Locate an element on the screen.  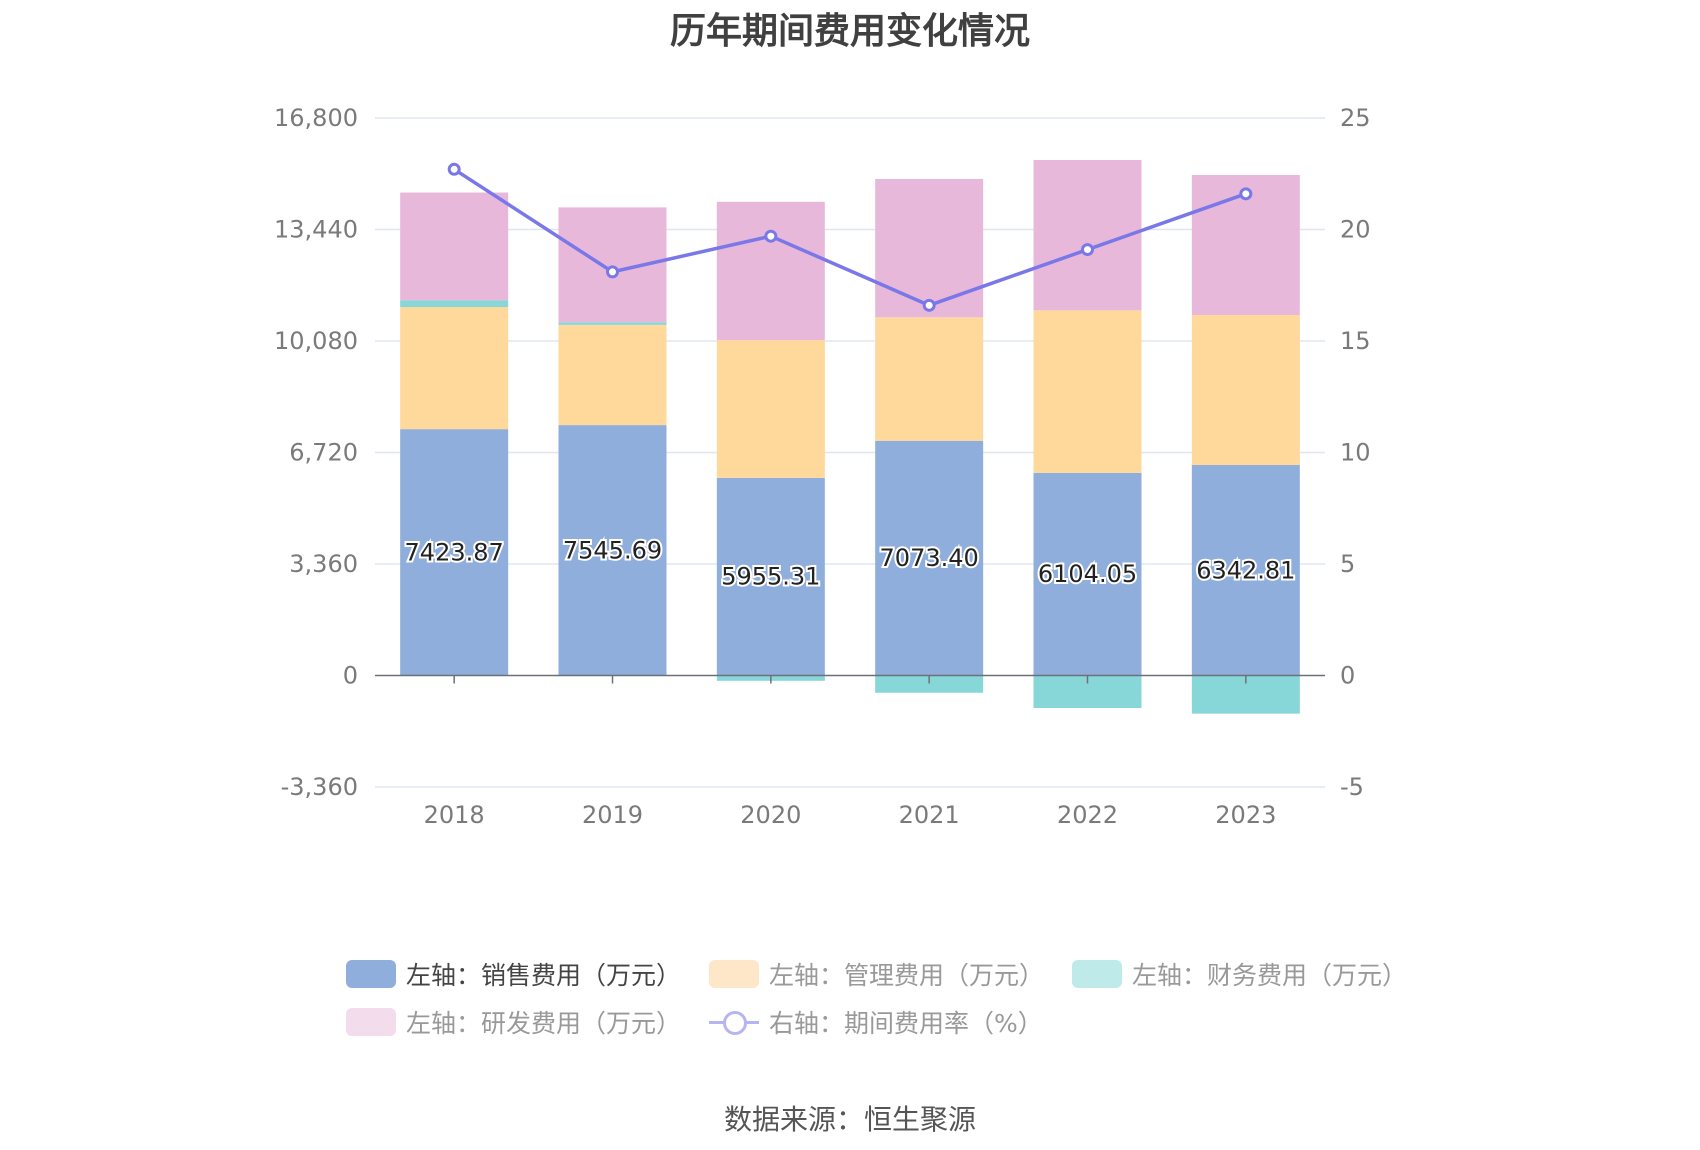
legend-item-finance: 左轴：财务费用（万元） is located at coordinates (1239, 974).